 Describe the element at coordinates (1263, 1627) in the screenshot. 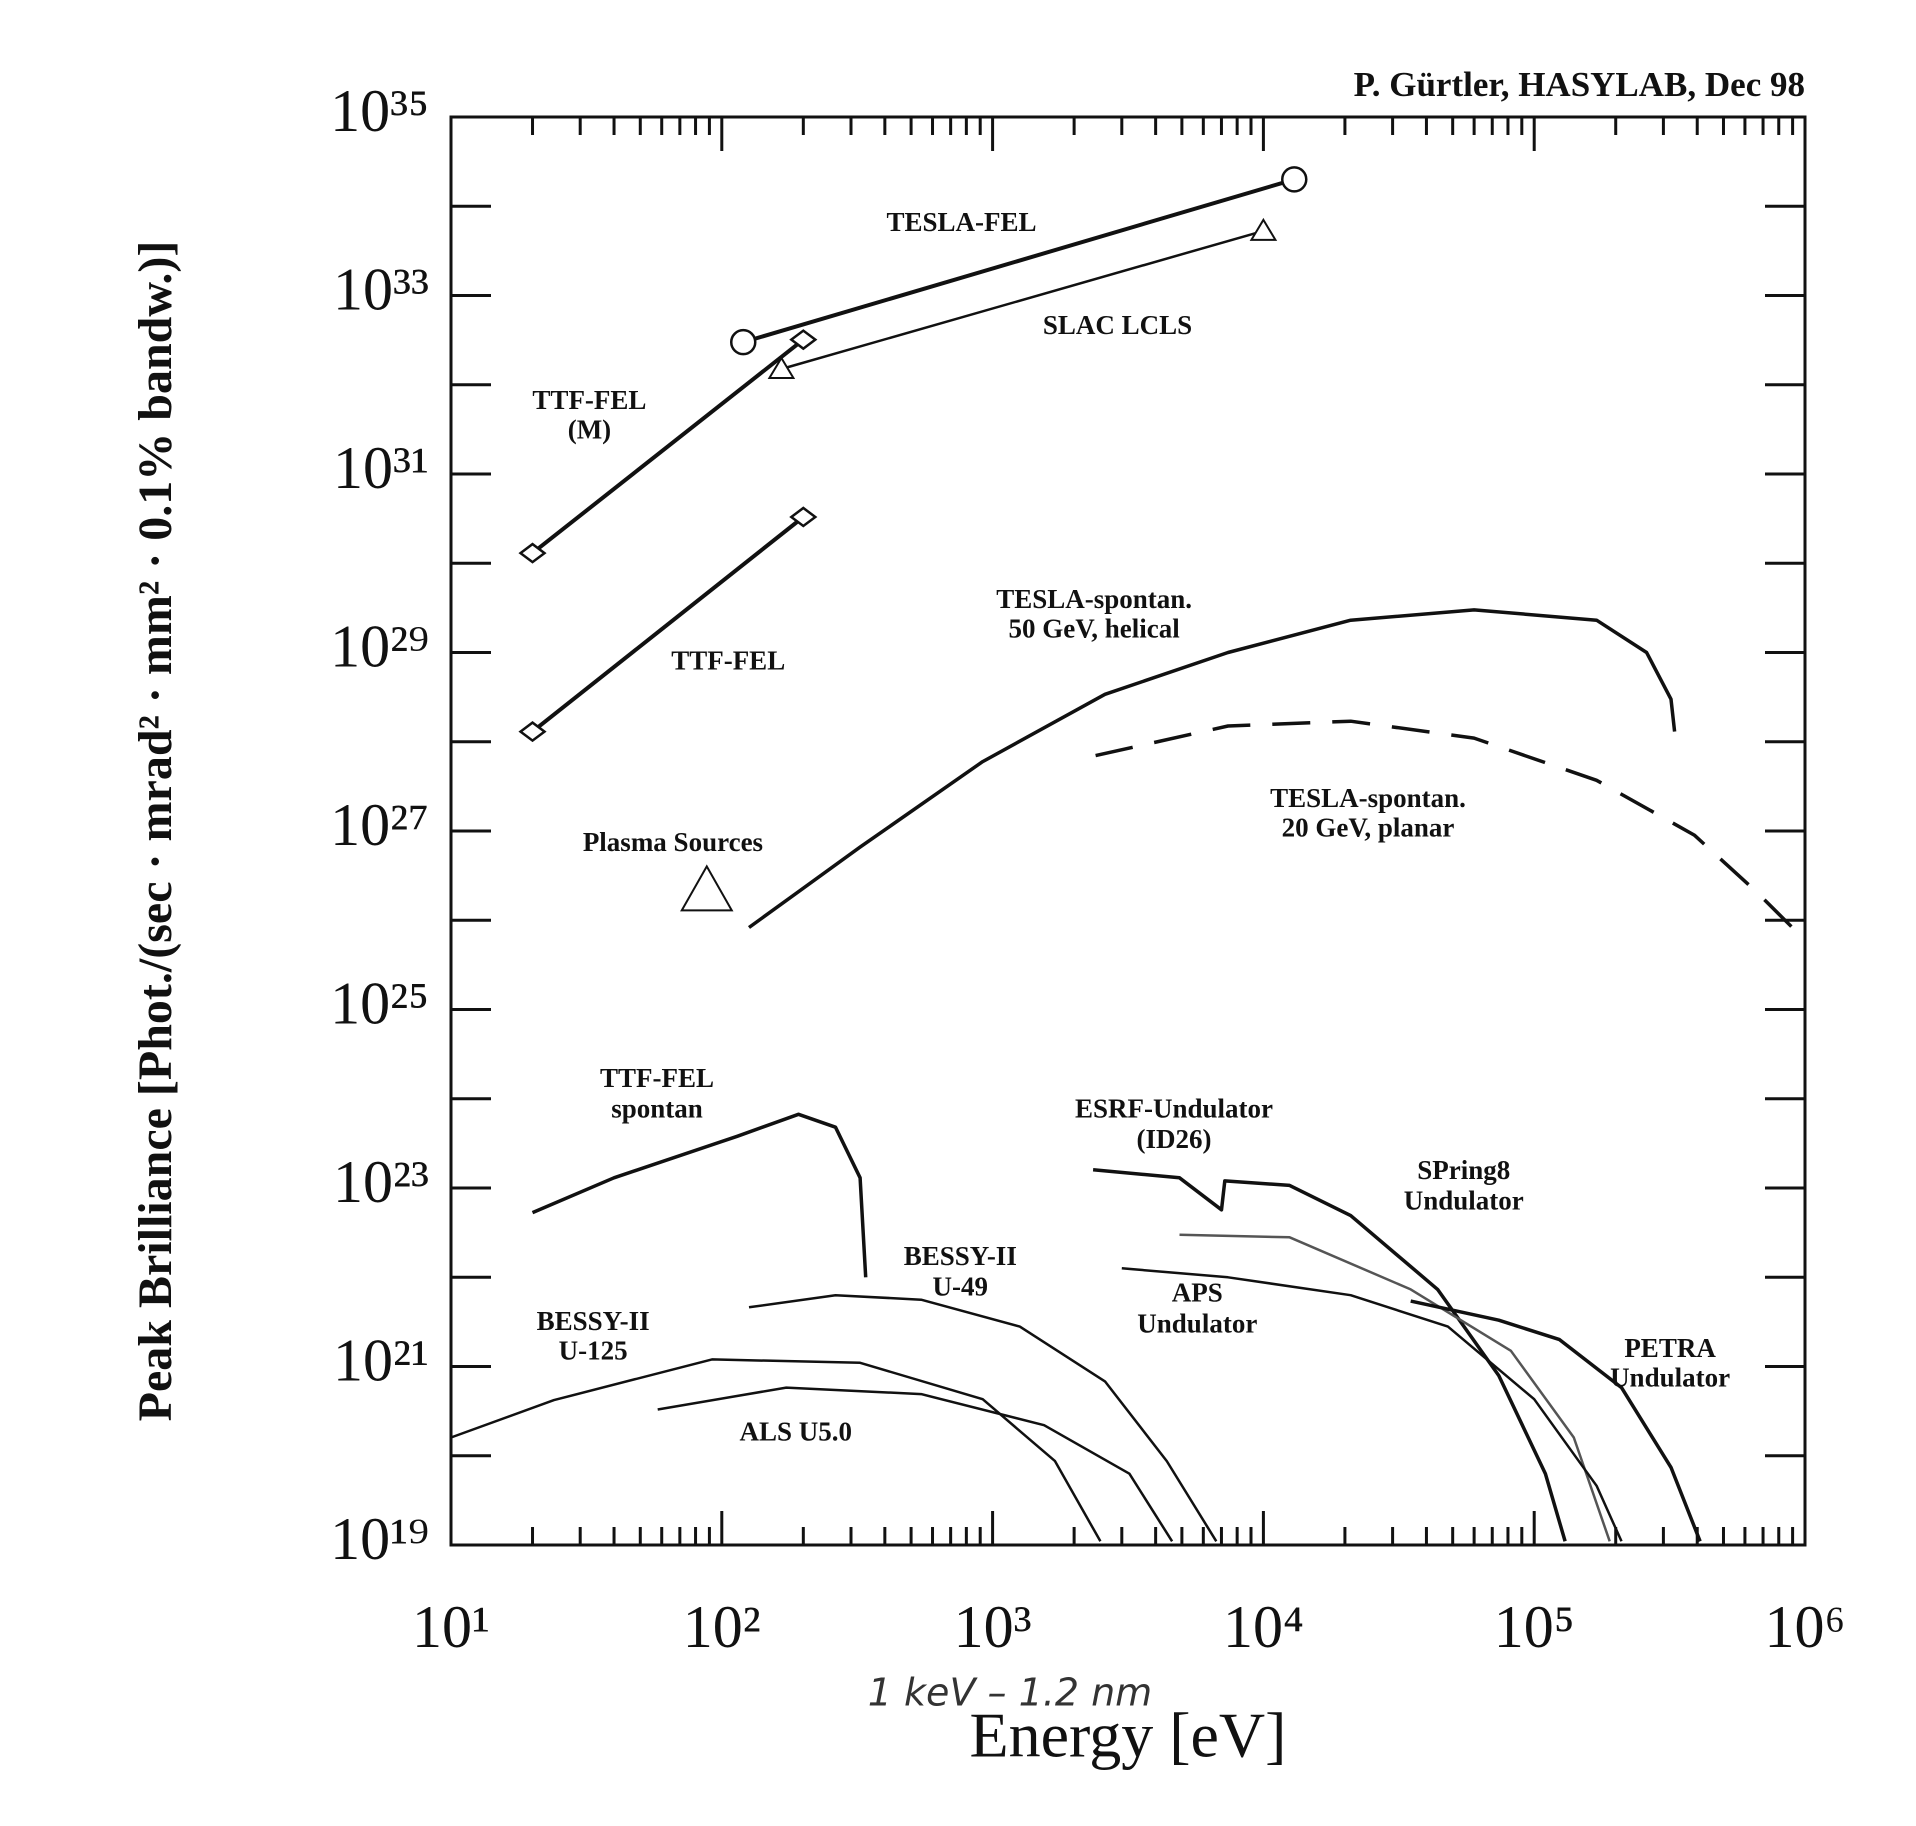

I see `x-tick-label: 10⁴` at that location.